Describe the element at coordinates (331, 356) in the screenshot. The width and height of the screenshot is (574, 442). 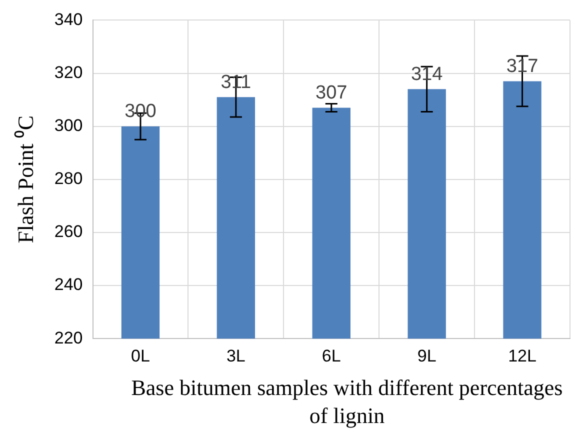
I see `x-tick-label: 6L` at that location.